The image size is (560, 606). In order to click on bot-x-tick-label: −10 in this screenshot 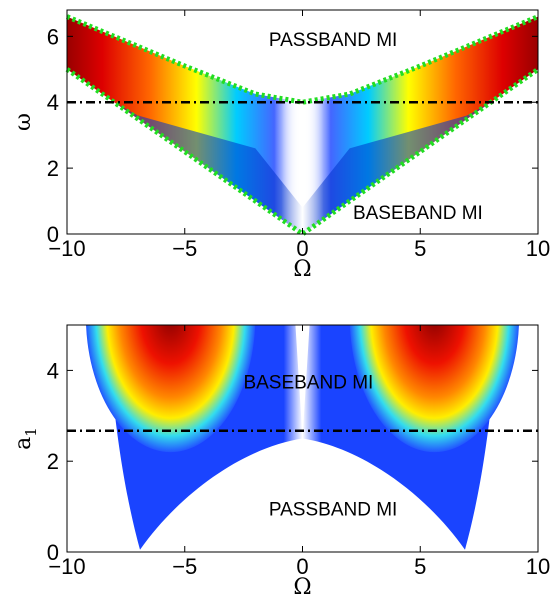, I will do `click(66, 566)`.